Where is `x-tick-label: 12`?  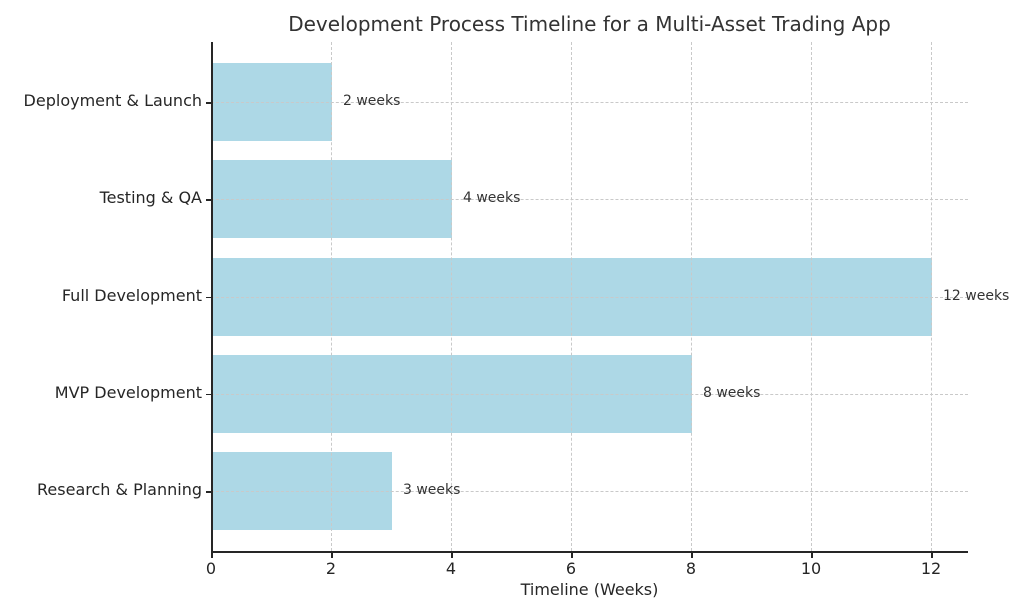 x-tick-label: 12 is located at coordinates (931, 568).